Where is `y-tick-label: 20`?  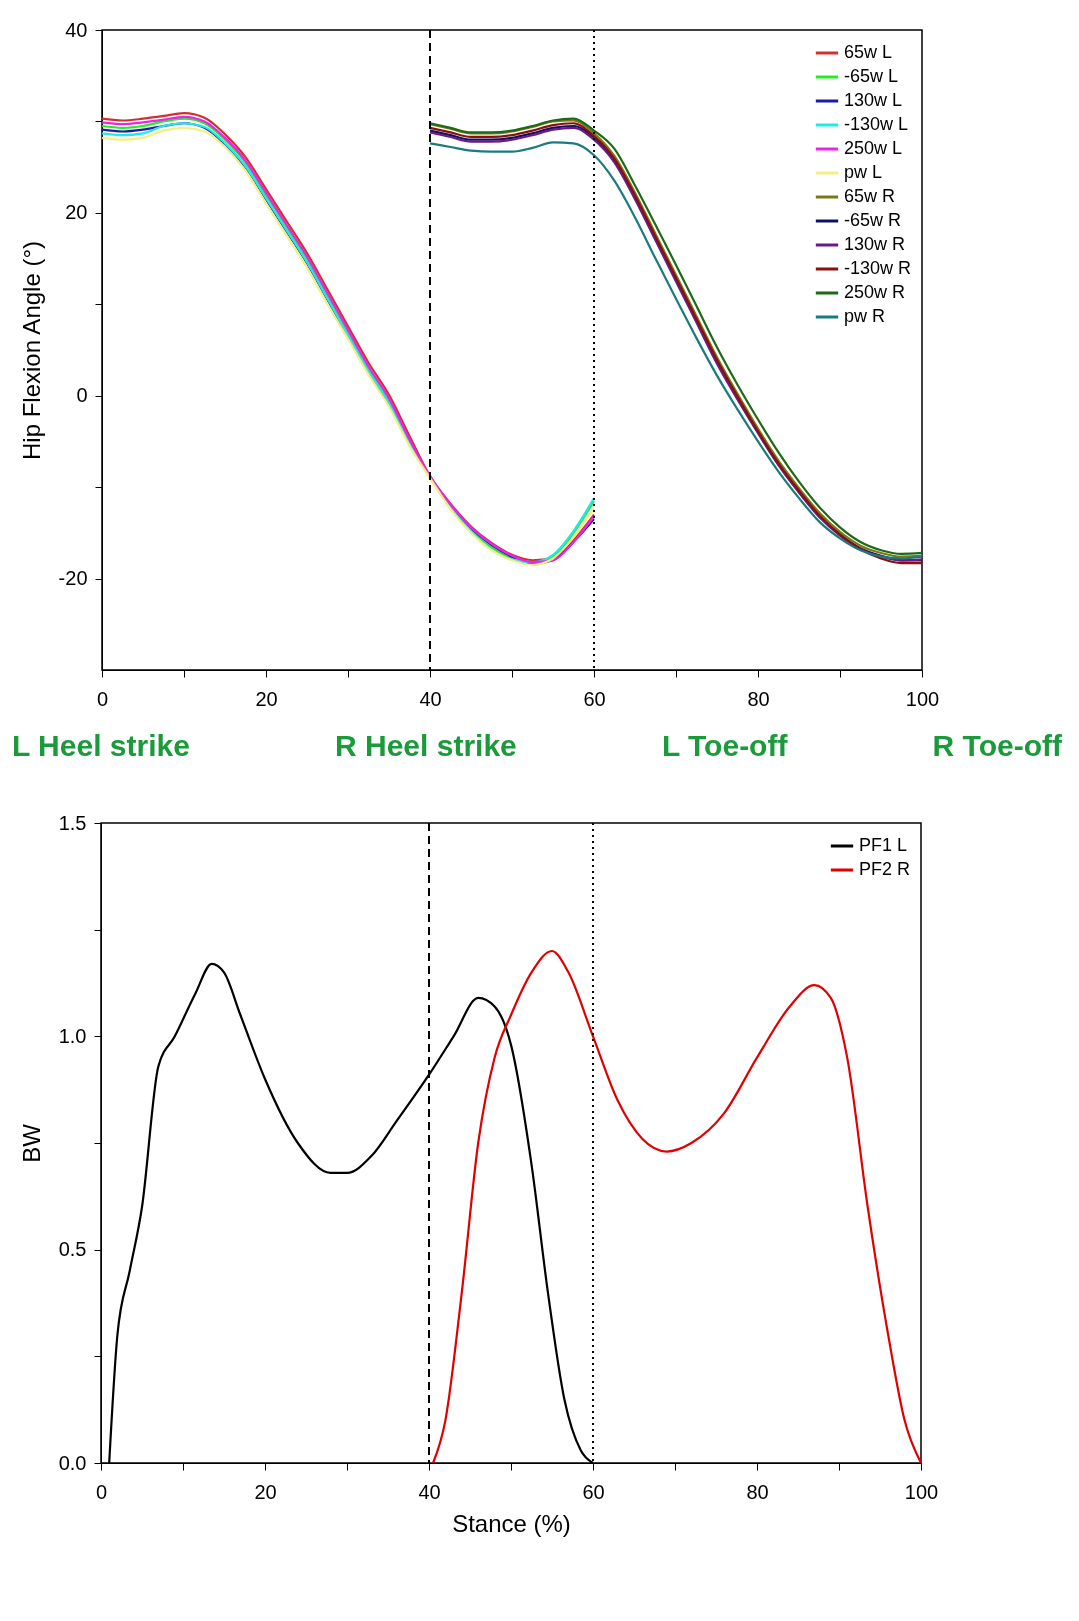
y-tick-label: 20 is located at coordinates (76, 212).